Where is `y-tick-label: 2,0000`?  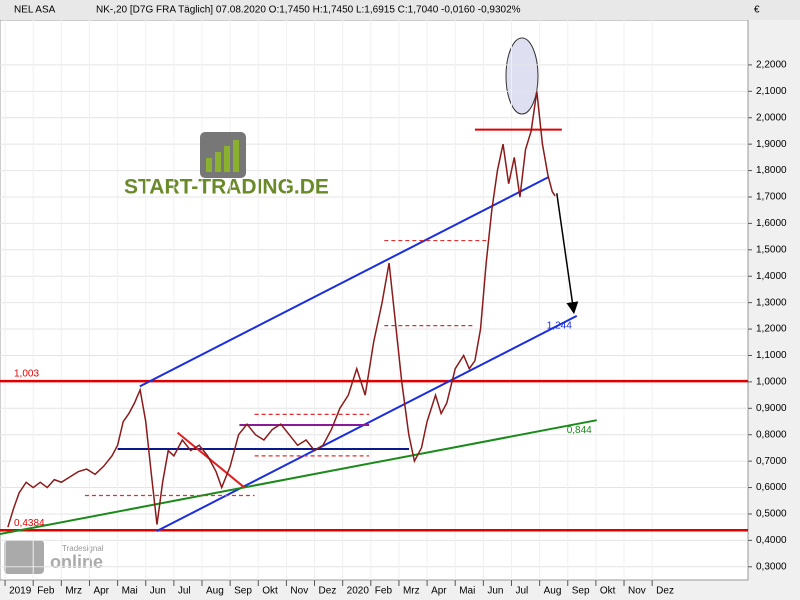 y-tick-label: 2,0000 is located at coordinates (771, 117).